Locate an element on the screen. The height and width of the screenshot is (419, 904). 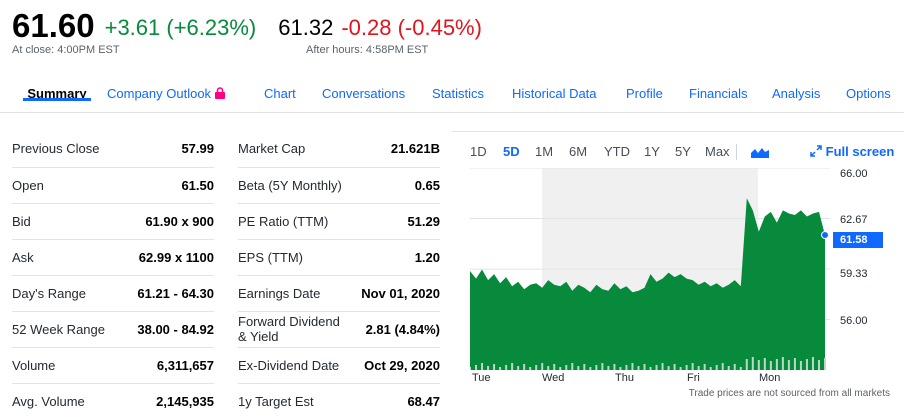
table-row: Market Cap 21.621B is located at coordinates (339, 149).